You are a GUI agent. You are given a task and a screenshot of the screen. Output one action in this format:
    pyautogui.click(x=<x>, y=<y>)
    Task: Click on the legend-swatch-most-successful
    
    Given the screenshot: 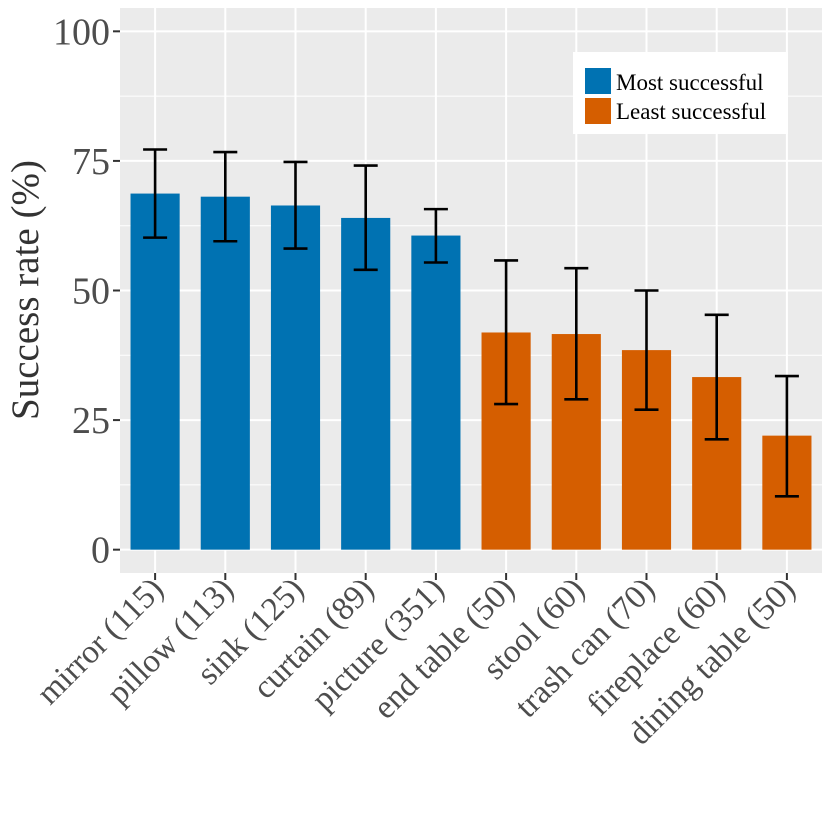 What is the action you would take?
    pyautogui.click(x=598, y=81)
    